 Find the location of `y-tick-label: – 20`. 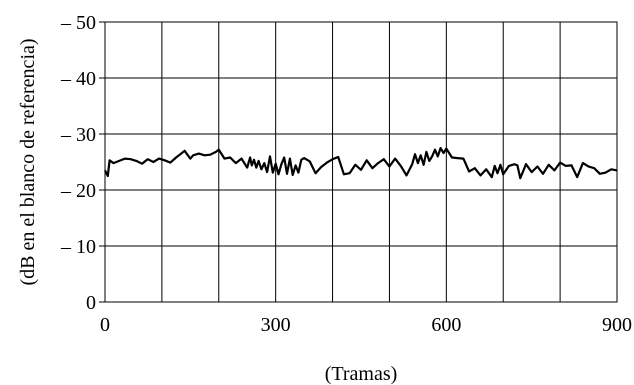

y-tick-label: – 20 is located at coordinates (78, 191).